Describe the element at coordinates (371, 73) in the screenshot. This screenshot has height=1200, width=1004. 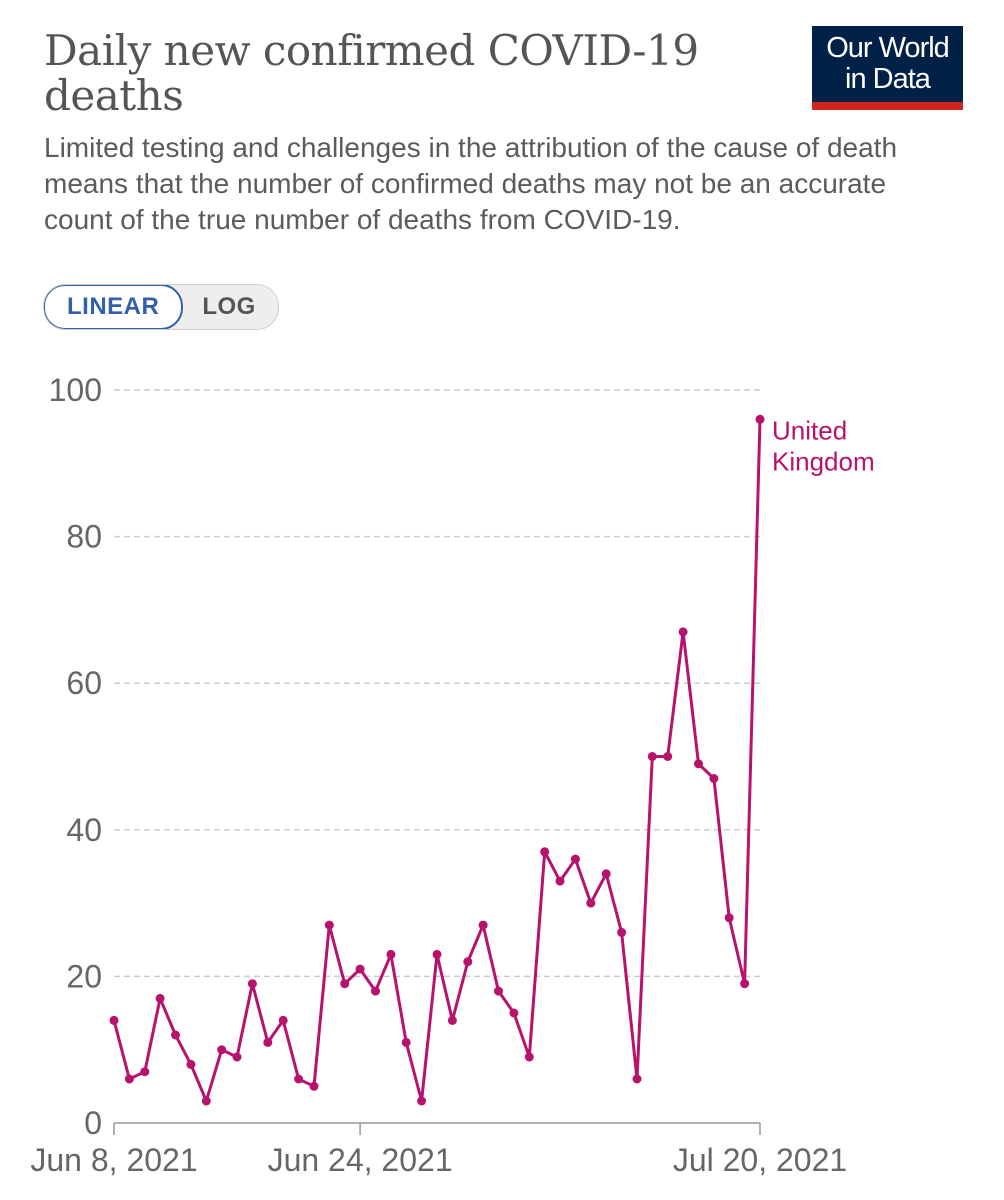
I see `chart-title: Daily new confirmed COVID-19 deaths` at that location.